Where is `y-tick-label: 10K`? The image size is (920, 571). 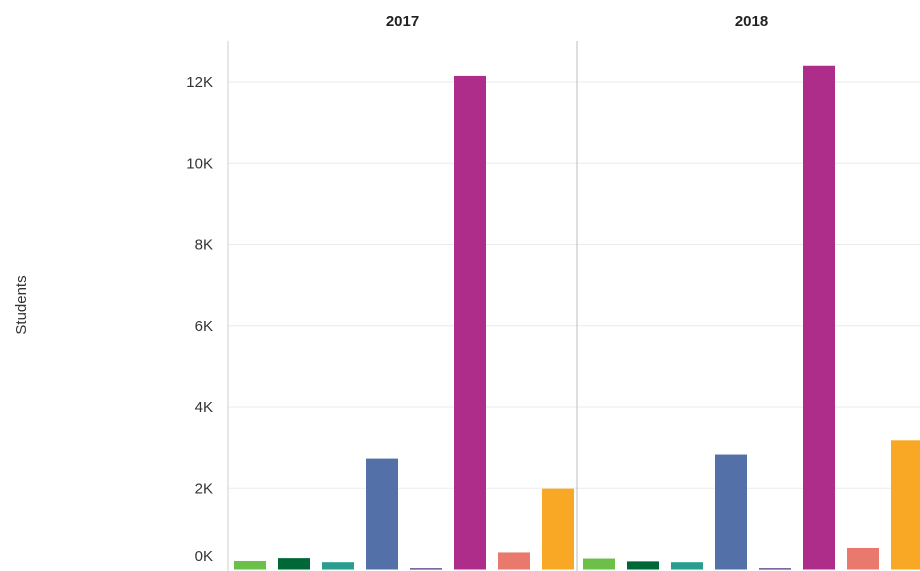 y-tick-label: 10K is located at coordinates (199, 163).